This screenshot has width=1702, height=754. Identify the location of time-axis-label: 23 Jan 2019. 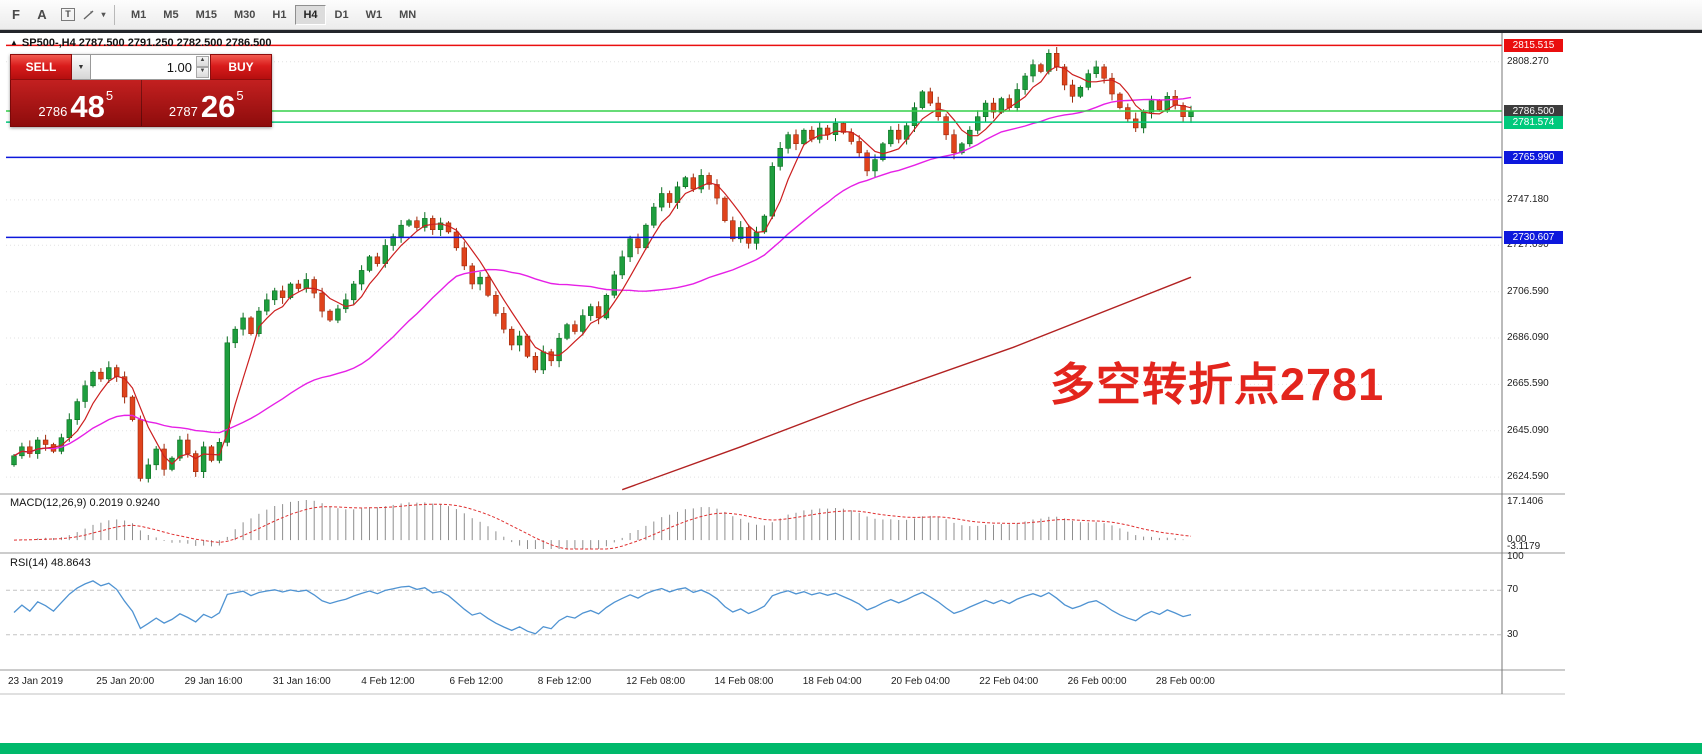
(36, 681).